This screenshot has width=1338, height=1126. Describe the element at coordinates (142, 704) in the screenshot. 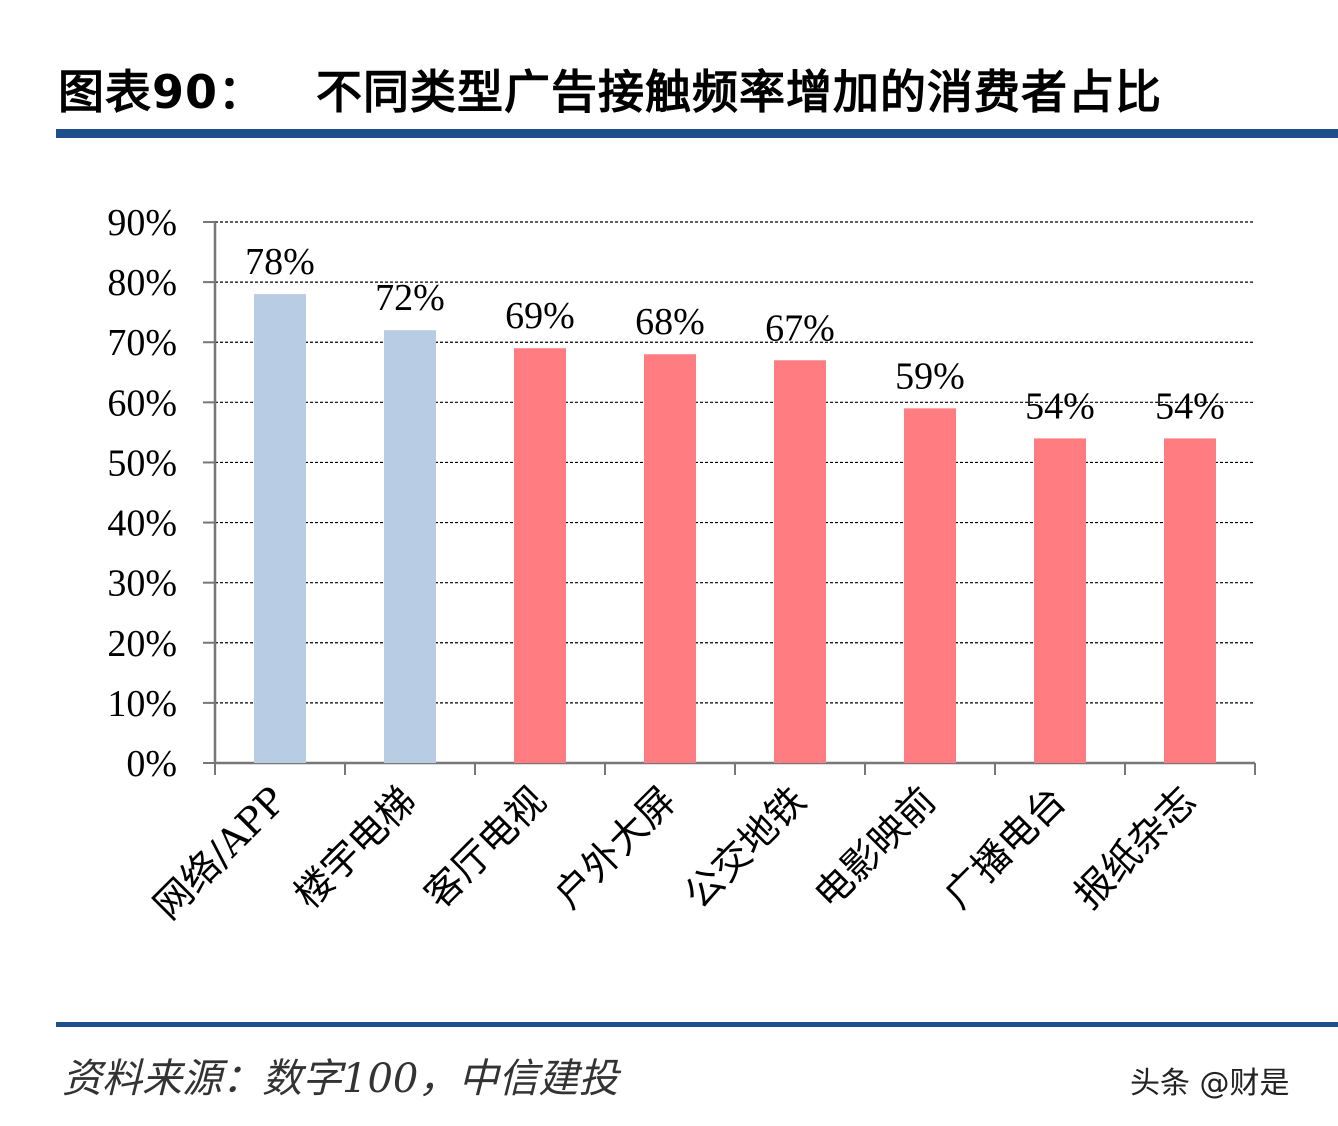

I see `y-tick-label: 10%` at that location.